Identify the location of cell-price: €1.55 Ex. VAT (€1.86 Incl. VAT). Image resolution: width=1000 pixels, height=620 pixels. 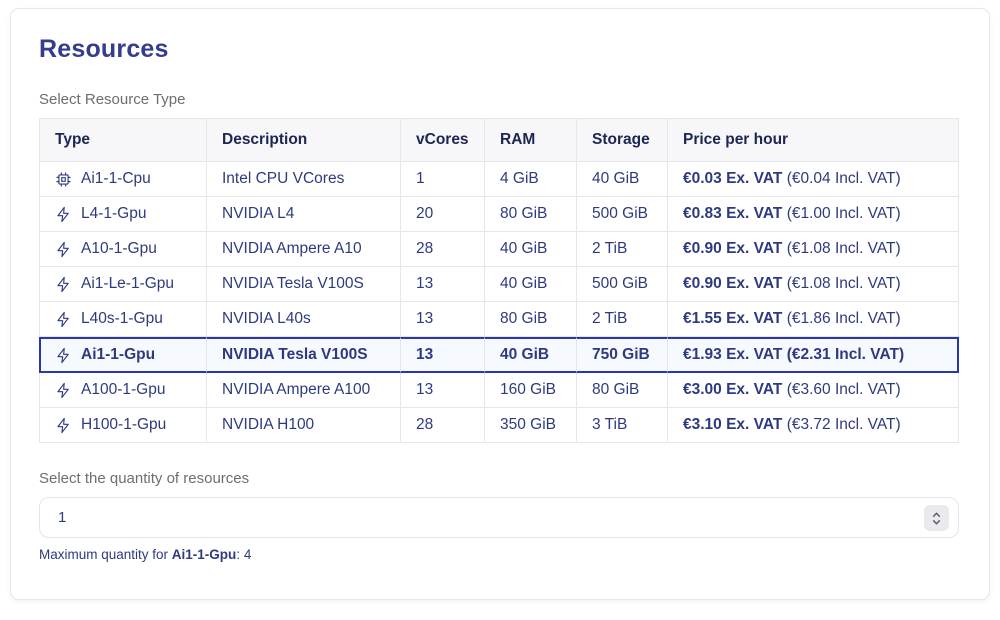
(813, 319).